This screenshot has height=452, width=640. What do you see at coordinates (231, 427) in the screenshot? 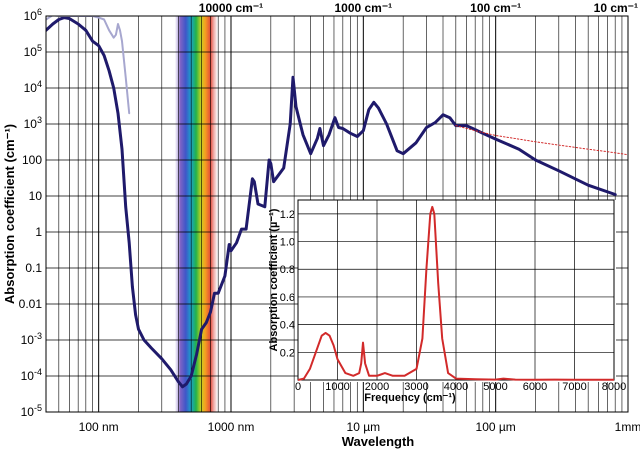
I see `bottom-tick-label: 1000 nm` at bounding box center [231, 427].